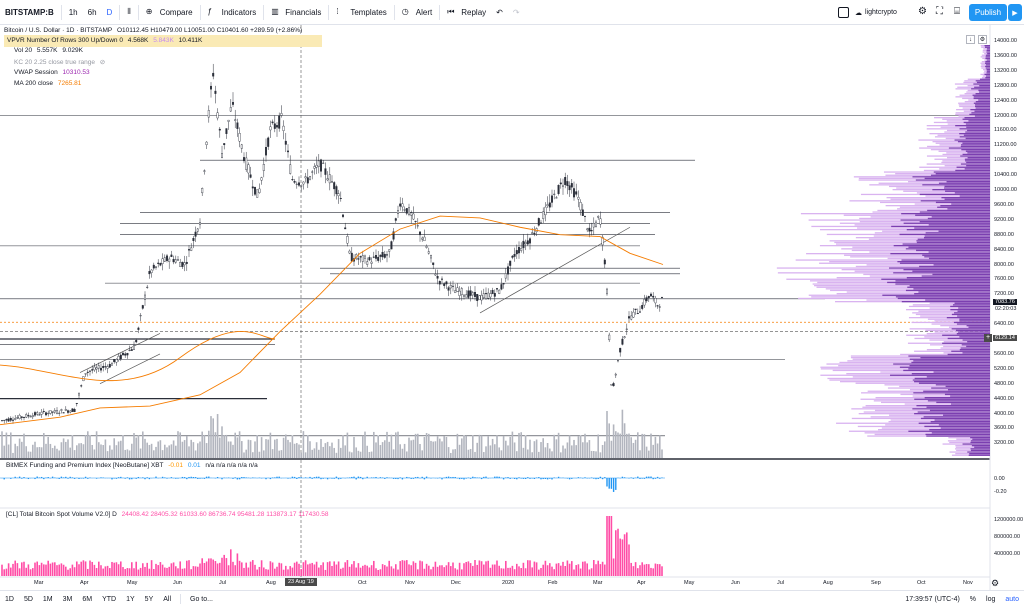 Image resolution: width=1024 pixels, height=607 pixels. I want to click on interval-6h: 6h, so click(92, 12).